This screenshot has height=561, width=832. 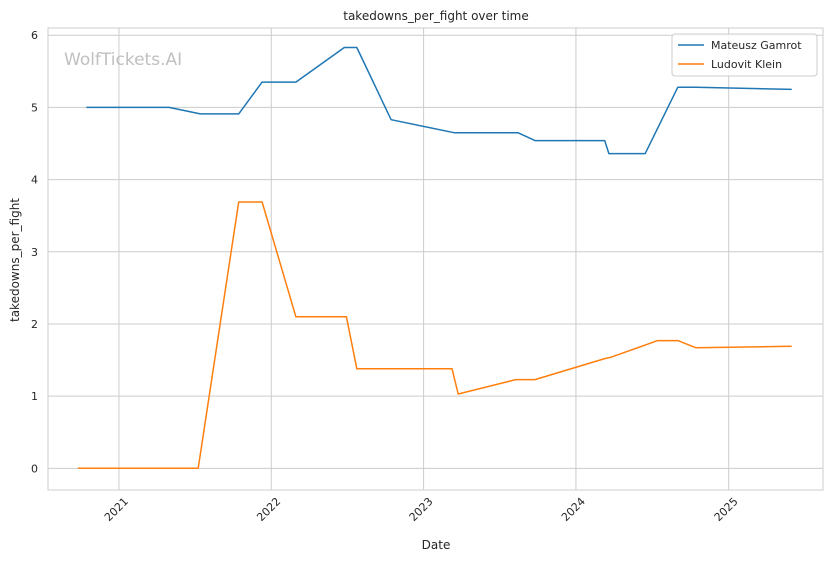 I want to click on y-tick-label: 5, so click(x=34, y=107).